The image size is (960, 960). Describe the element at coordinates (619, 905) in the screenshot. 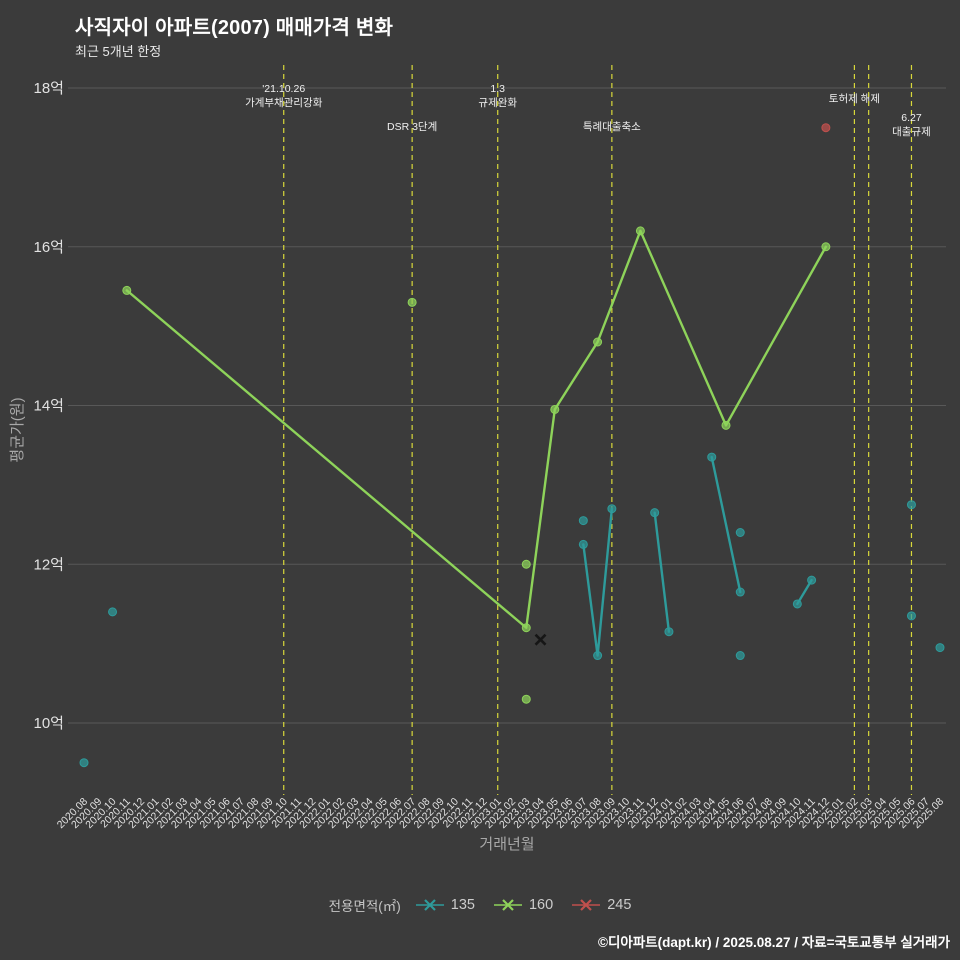

I see `legend-item-label: 245` at that location.